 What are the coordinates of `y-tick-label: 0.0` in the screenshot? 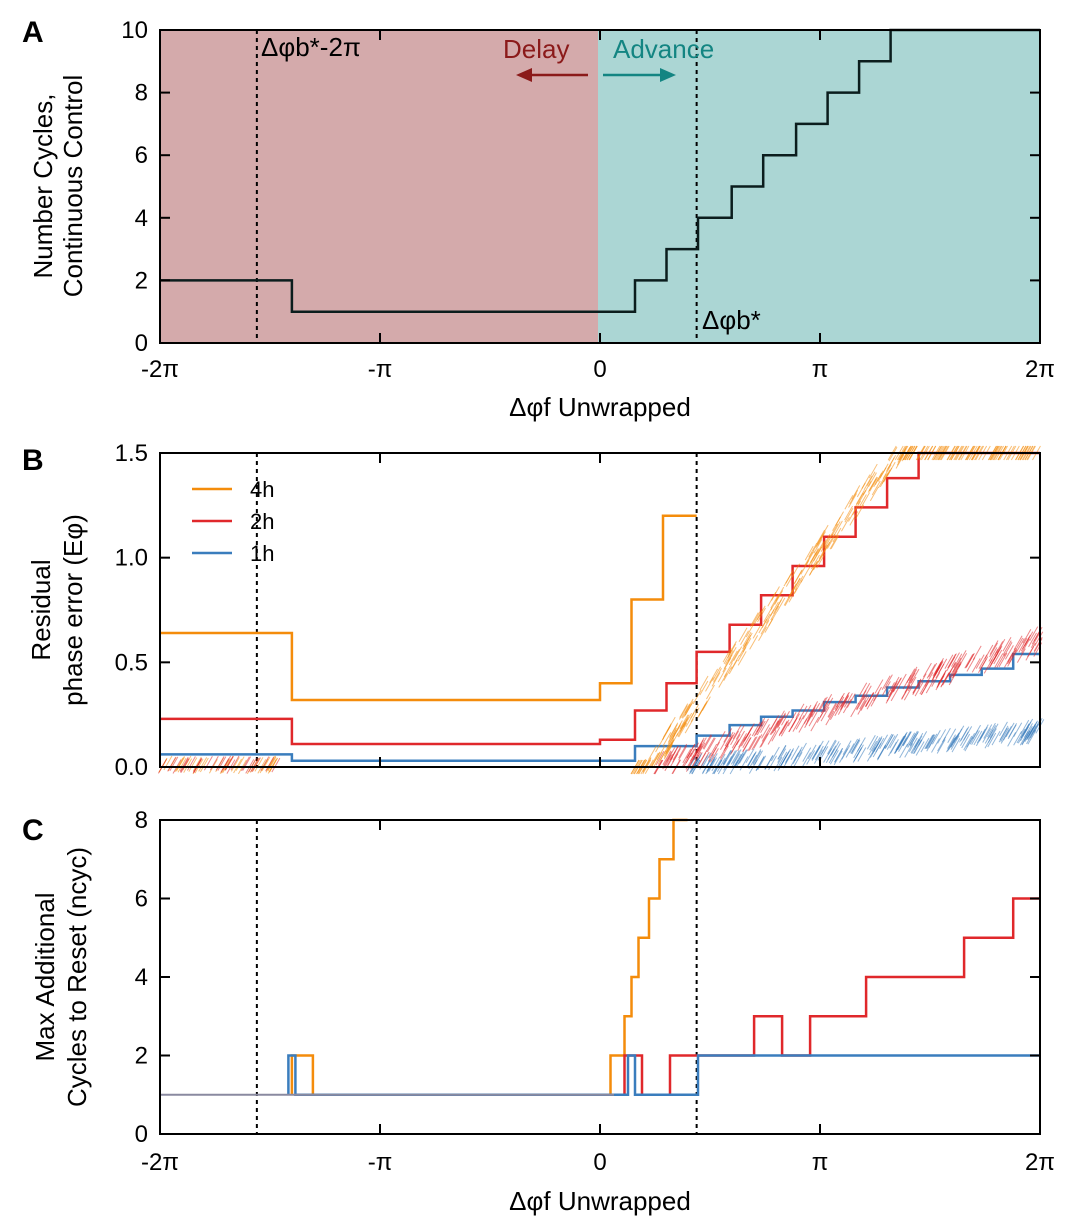 It's located at (131, 767).